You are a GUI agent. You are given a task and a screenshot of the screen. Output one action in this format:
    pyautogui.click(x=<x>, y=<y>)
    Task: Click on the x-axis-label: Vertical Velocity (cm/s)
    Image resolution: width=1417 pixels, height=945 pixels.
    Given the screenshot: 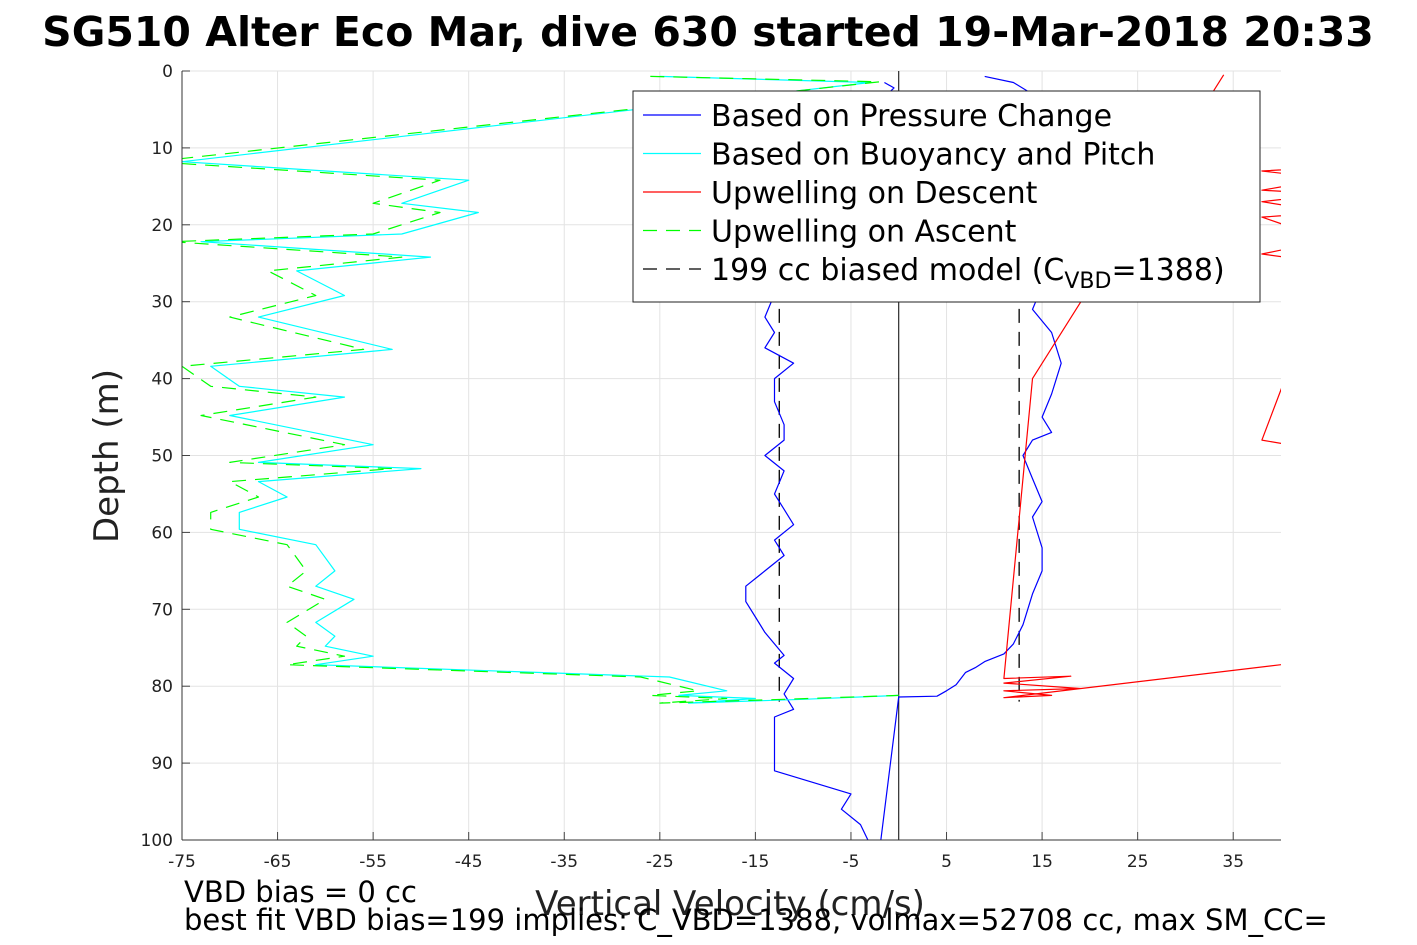 What is the action you would take?
    pyautogui.click(x=730, y=904)
    